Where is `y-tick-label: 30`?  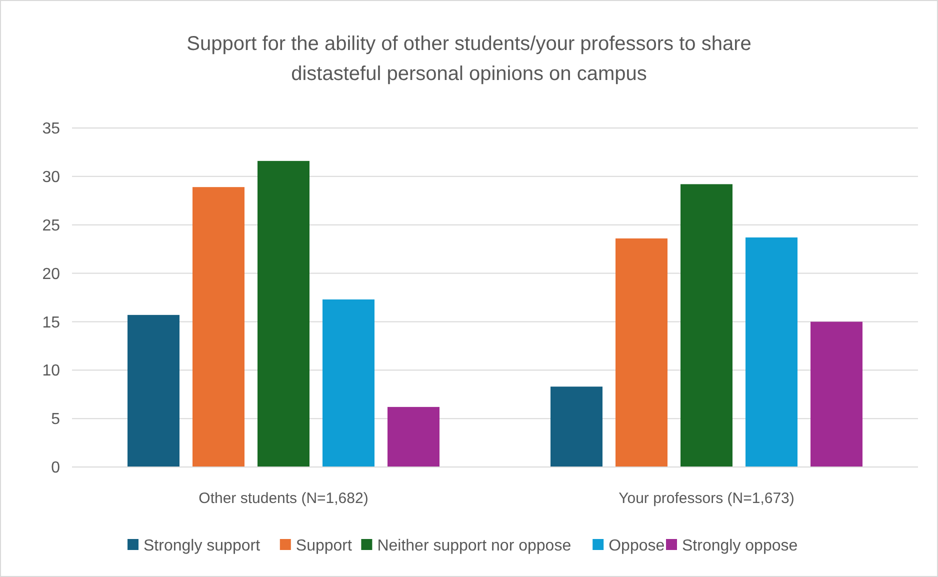 y-tick-label: 30 is located at coordinates (51, 177).